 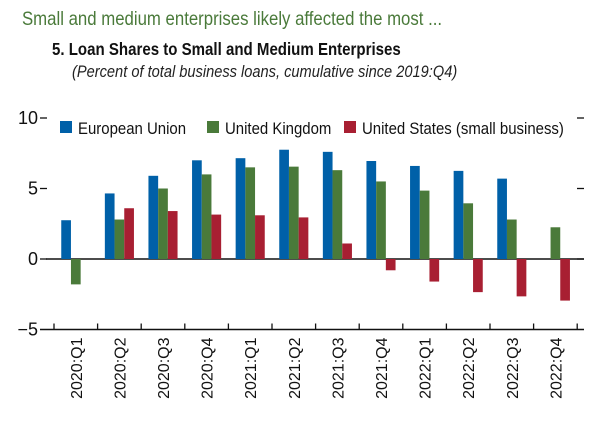 What do you see at coordinates (511, 239) in the screenshot?
I see `bar-united-kingdom-2022-q3` at bounding box center [511, 239].